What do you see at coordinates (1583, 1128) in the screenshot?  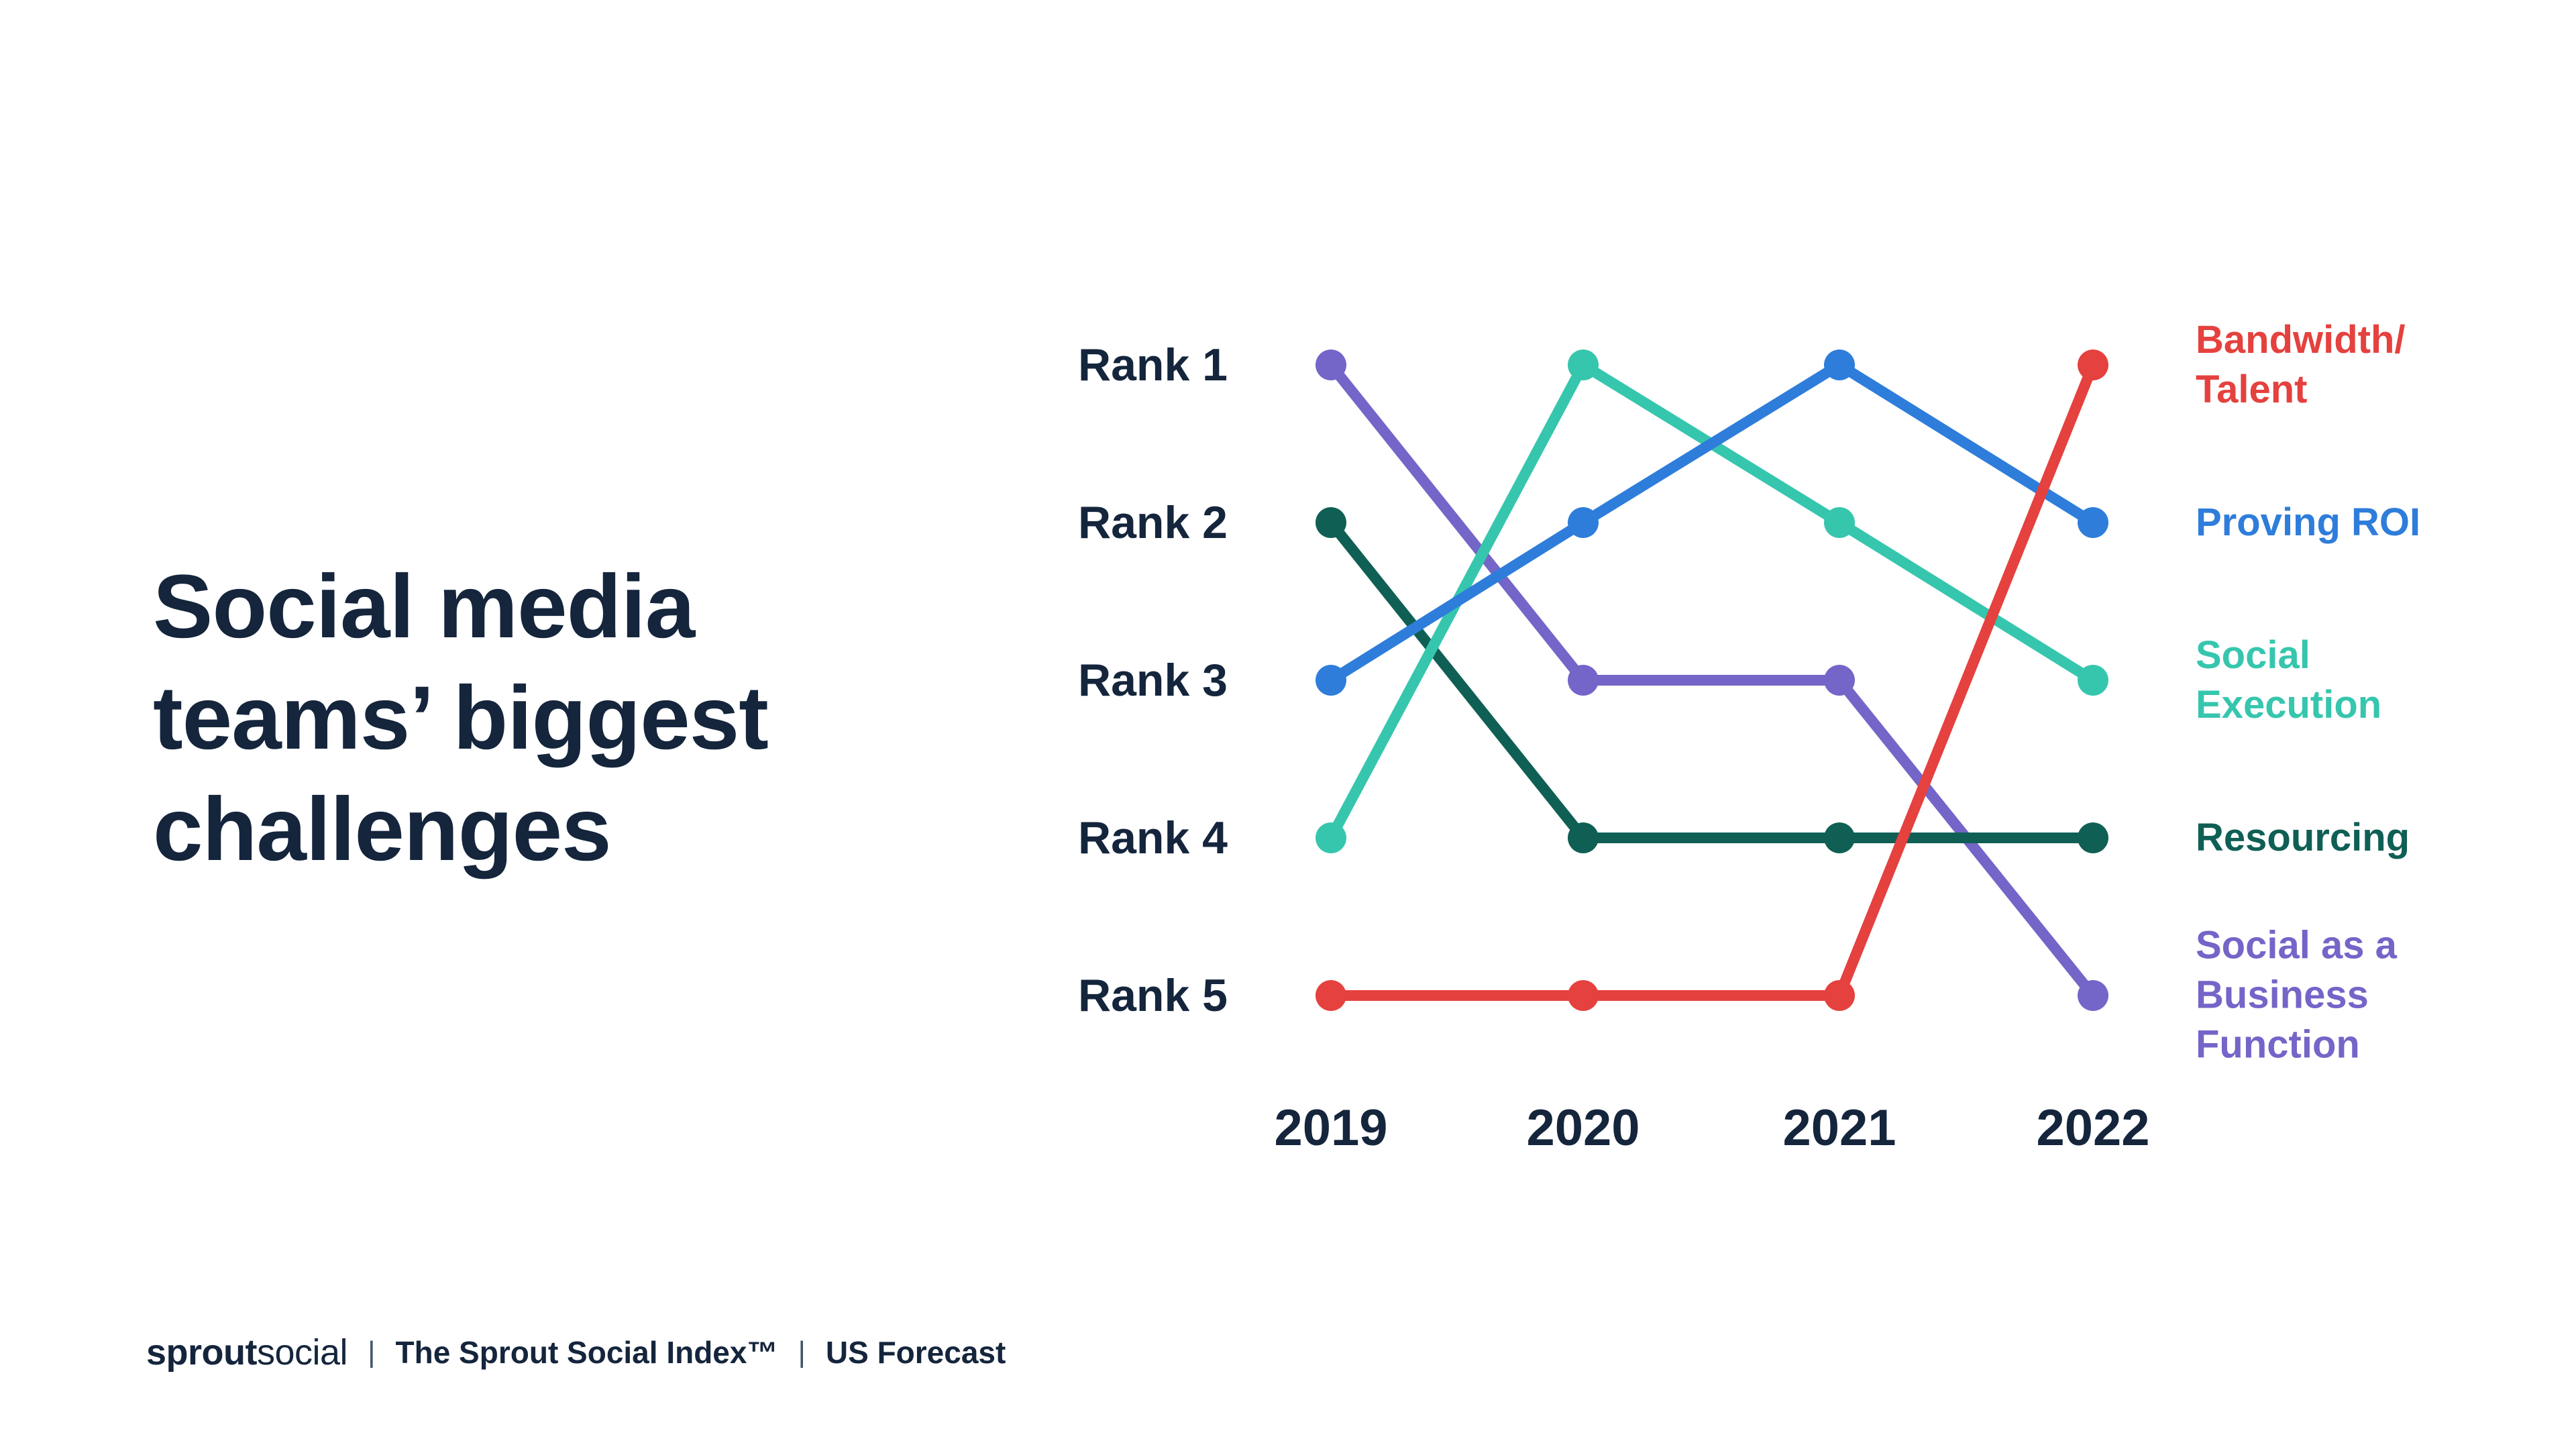 I see `year-label-2020: 2020` at bounding box center [1583, 1128].